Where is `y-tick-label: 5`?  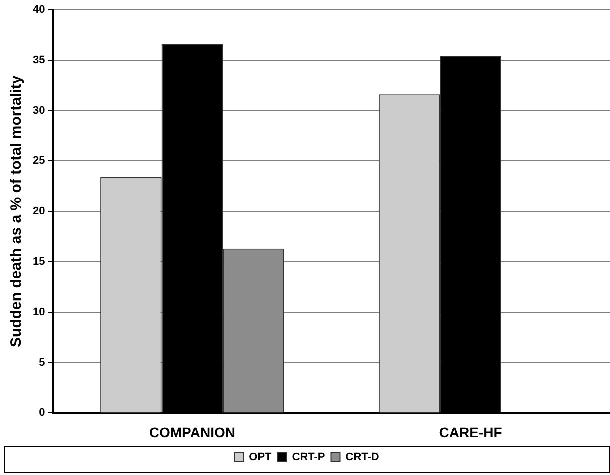
y-tick-label: 5 is located at coordinates (42, 362).